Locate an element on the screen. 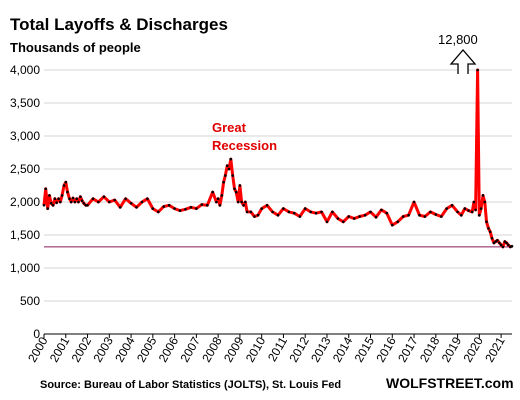  y-tick-label: 2,500 is located at coordinates (25, 169).